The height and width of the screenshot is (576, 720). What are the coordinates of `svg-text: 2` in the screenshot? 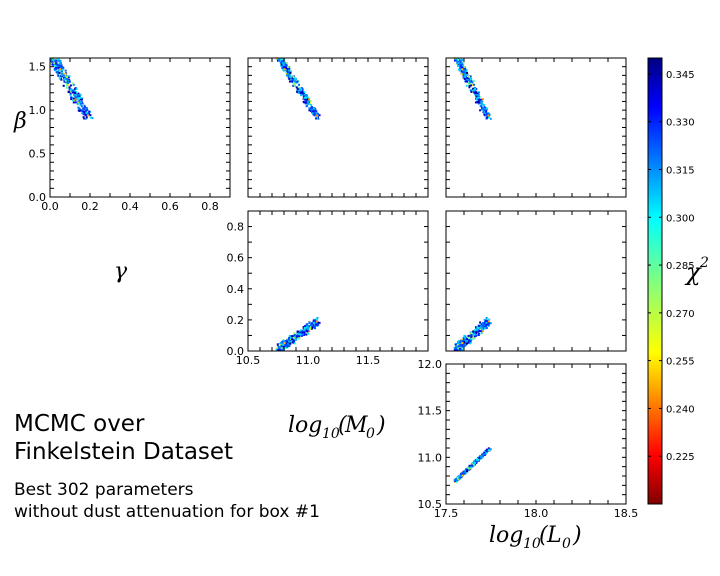 It's located at (704, 263).